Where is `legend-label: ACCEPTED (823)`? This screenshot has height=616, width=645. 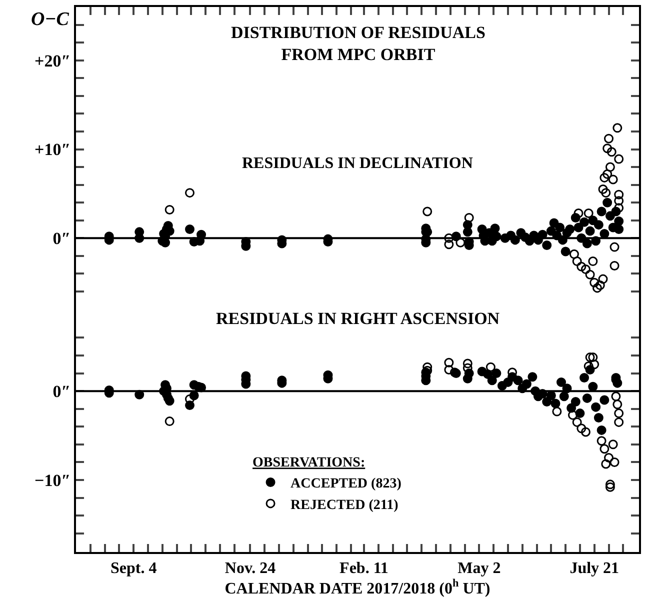
legend-label: ACCEPTED (823) is located at coordinates (346, 484).